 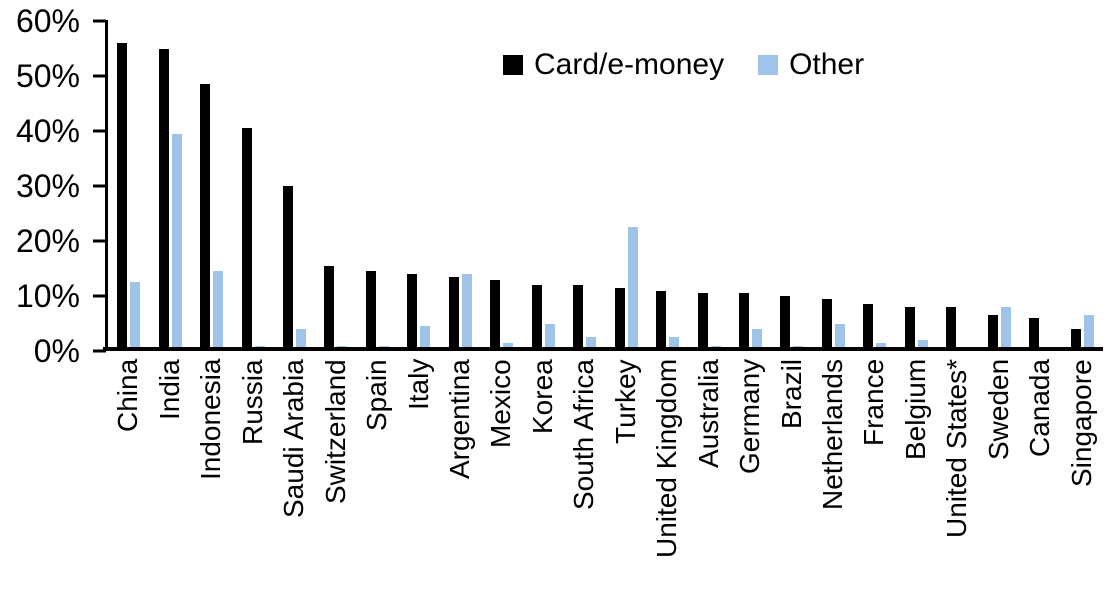 I want to click on x-axis-label: Belgium, so click(x=915, y=410).